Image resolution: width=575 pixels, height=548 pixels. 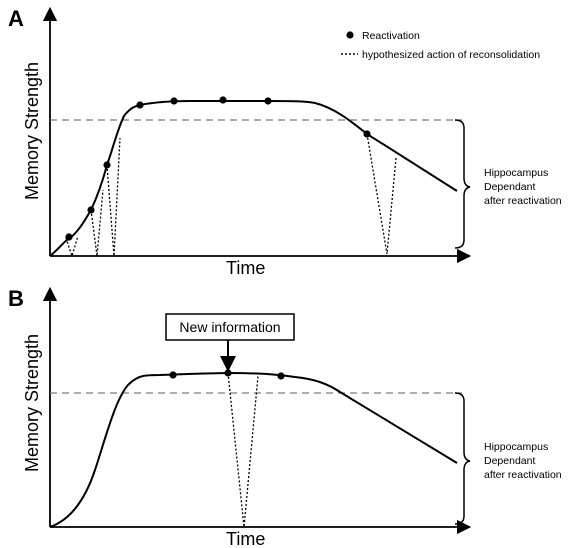 What do you see at coordinates (245, 268) in the screenshot?
I see `panel-a-x-label: Time` at bounding box center [245, 268].